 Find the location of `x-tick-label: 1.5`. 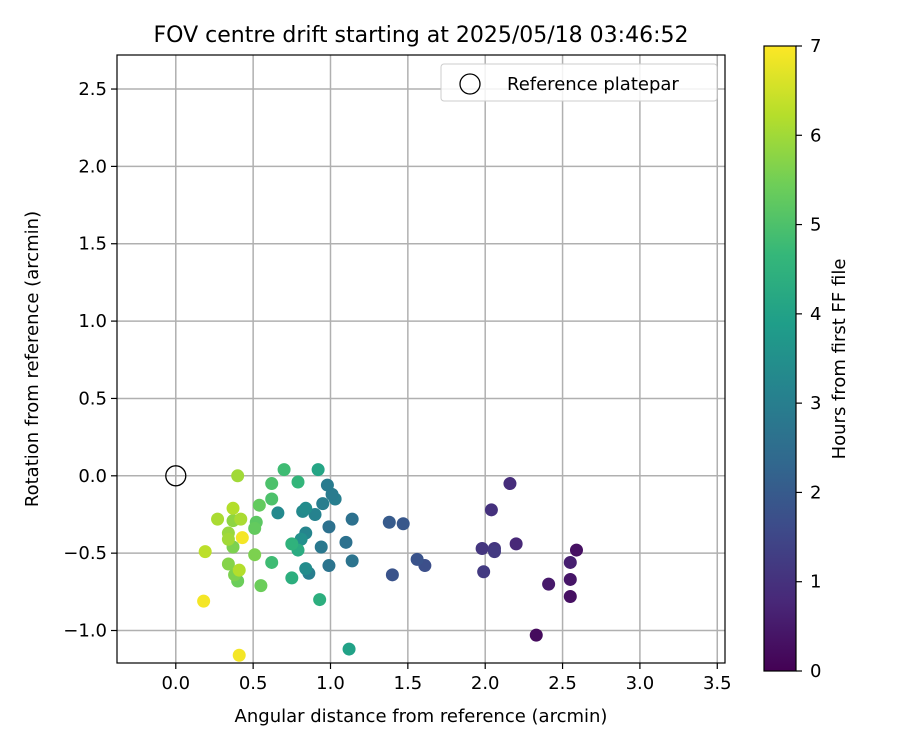

x-tick-label: 1.5 is located at coordinates (408, 683).